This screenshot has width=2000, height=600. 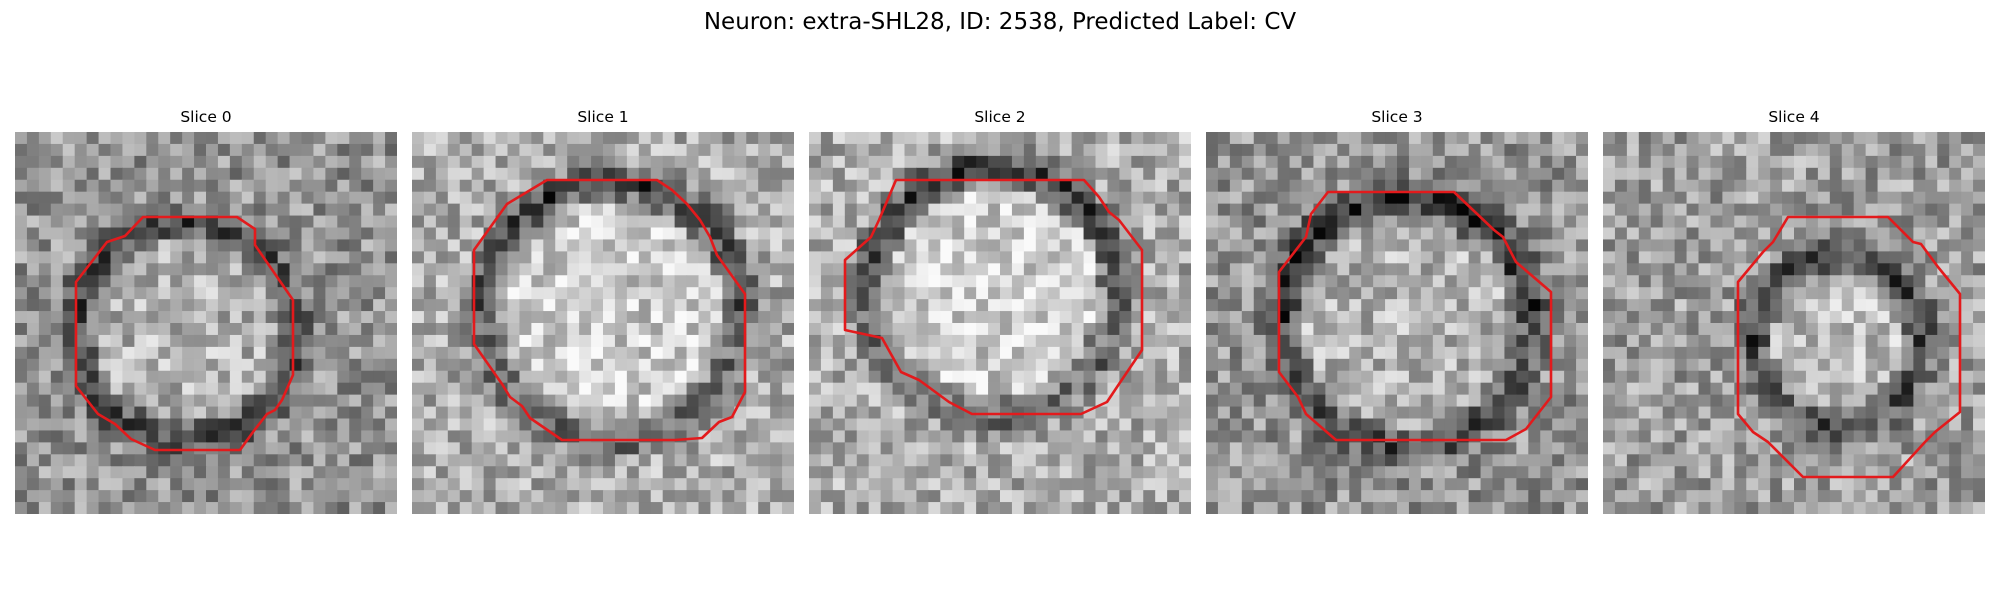 I want to click on slice-panel-0: Slice 0, so click(x=206, y=311).